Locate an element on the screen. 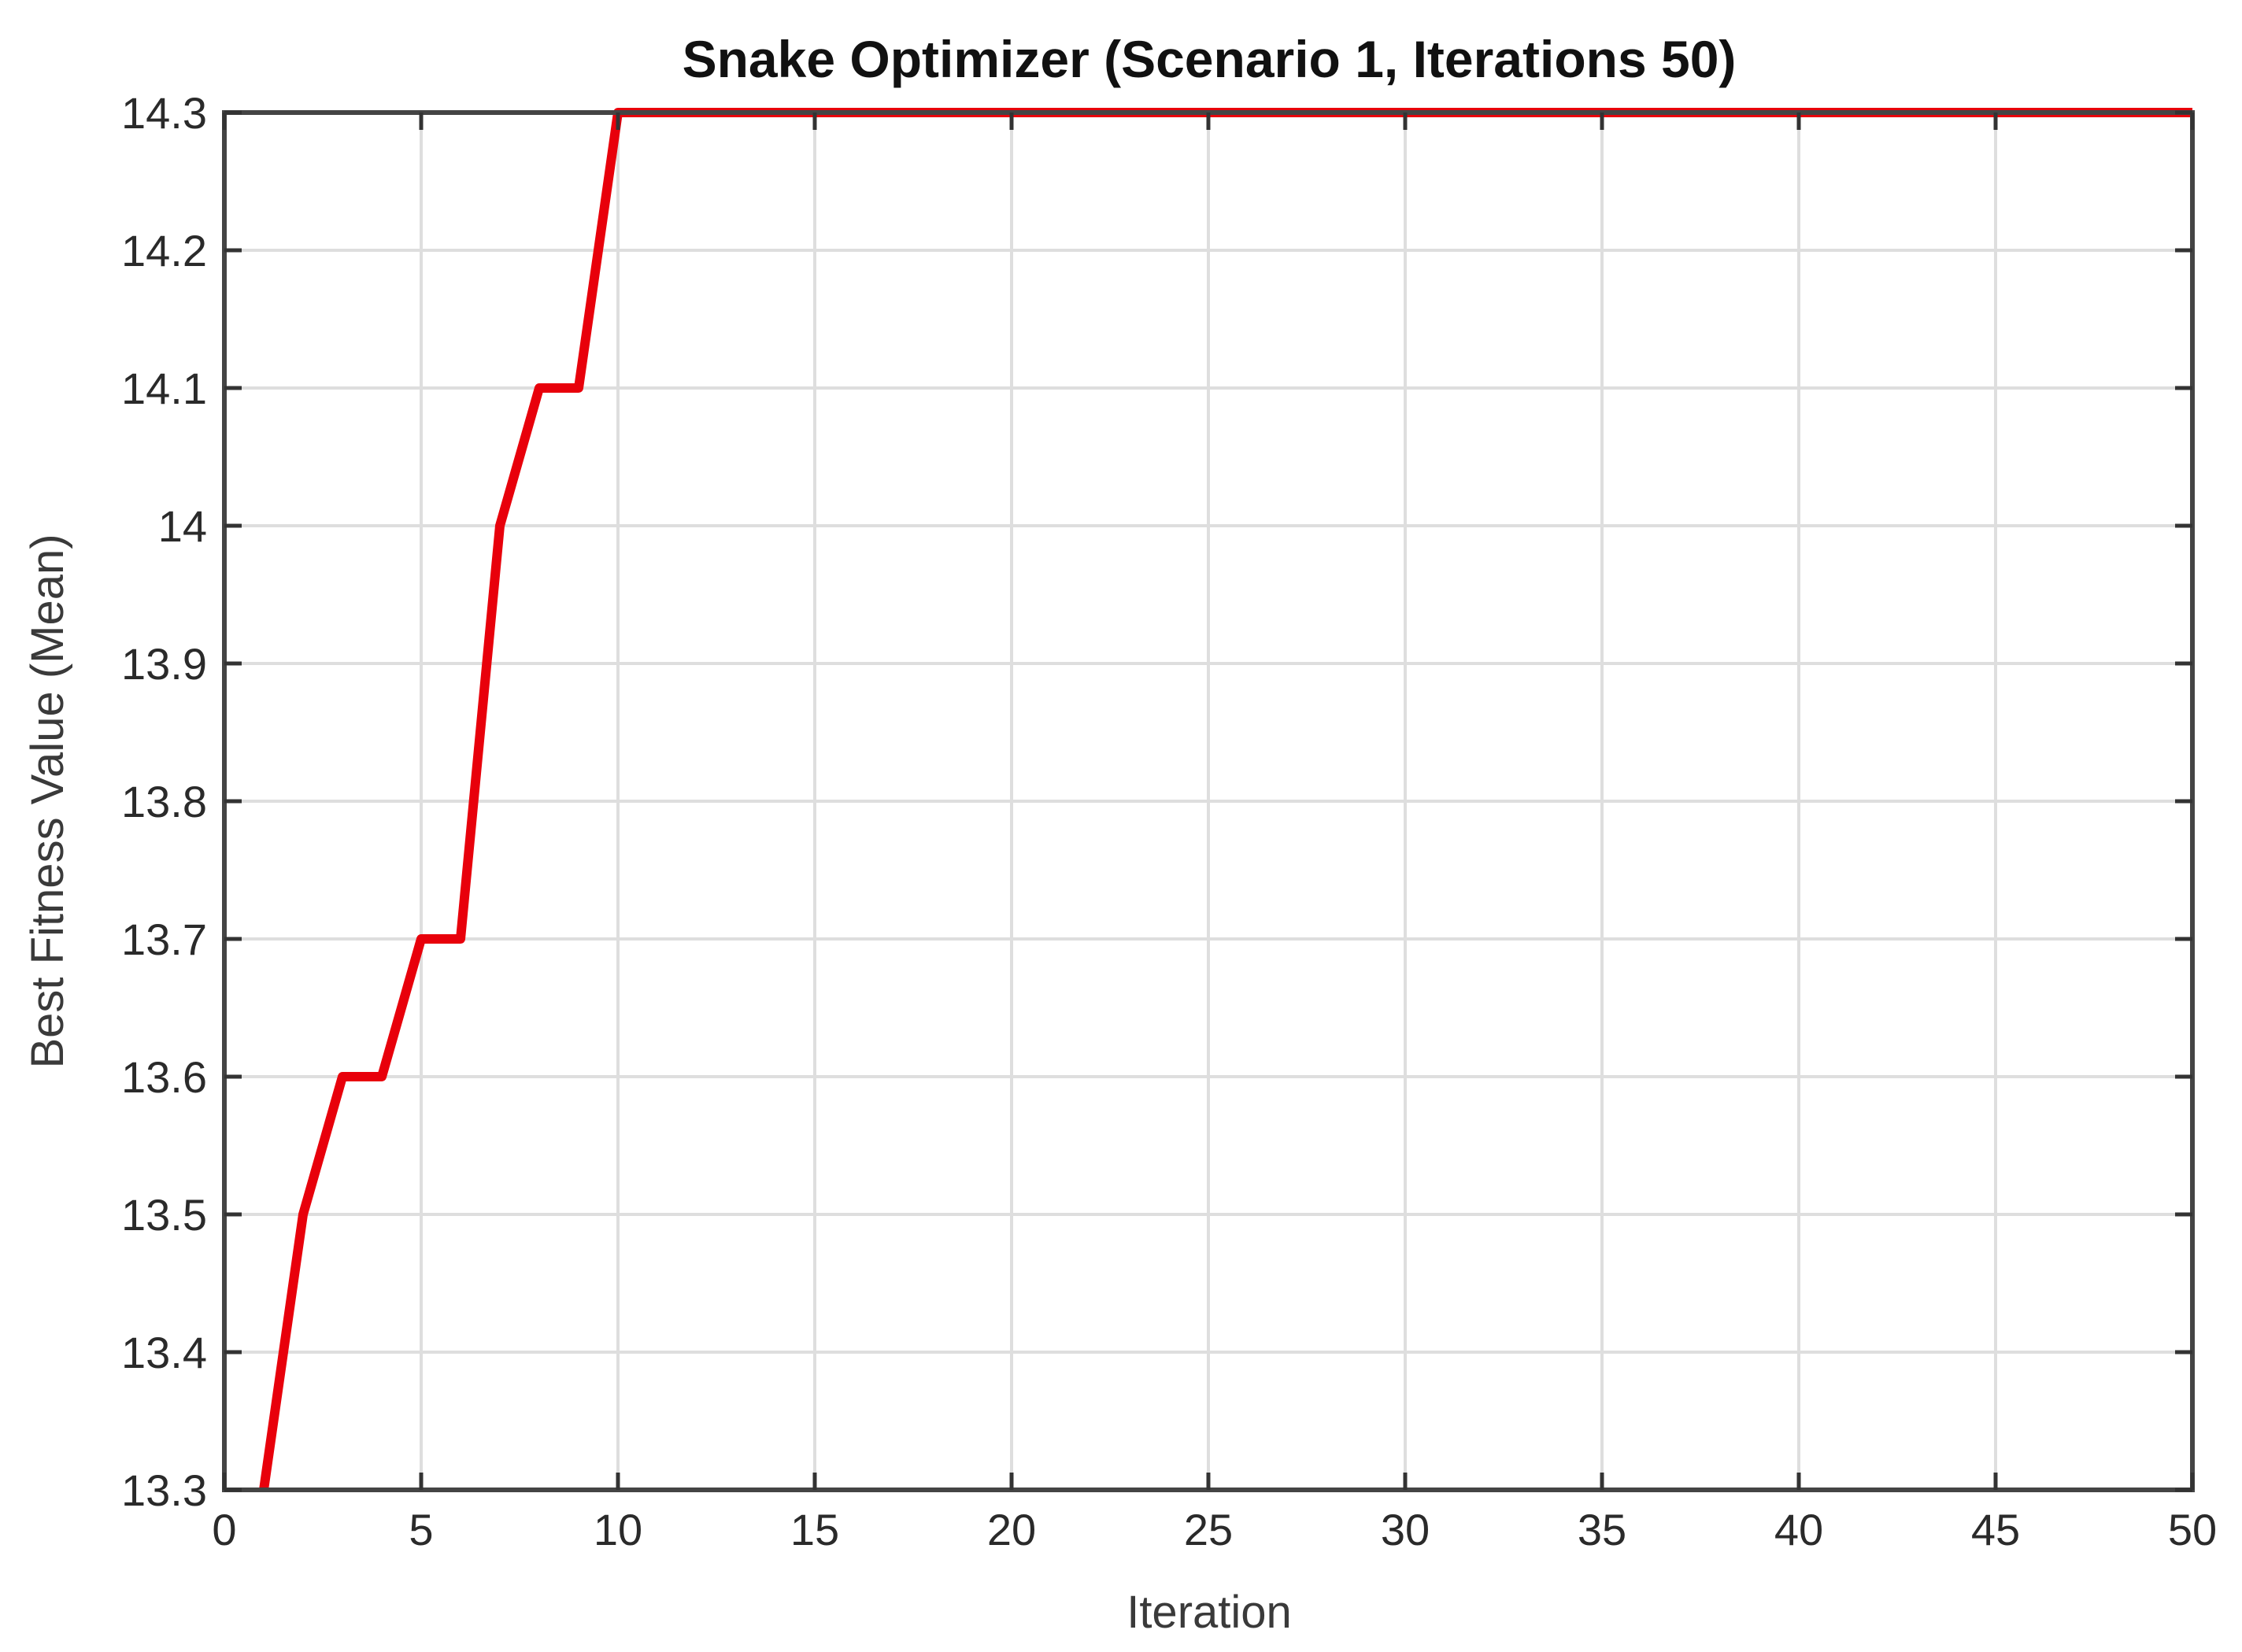 The image size is (2242, 1652). y-tick-label: 14.3 is located at coordinates (164, 113).